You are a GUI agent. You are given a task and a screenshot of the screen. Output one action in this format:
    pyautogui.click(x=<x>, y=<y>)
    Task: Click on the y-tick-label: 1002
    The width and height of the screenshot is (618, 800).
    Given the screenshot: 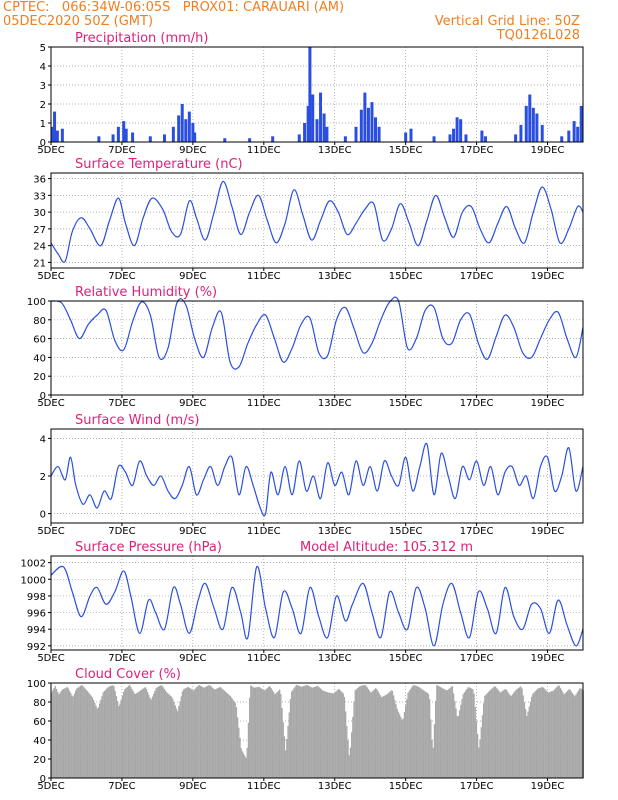 What is the action you would take?
    pyautogui.click(x=33, y=564)
    